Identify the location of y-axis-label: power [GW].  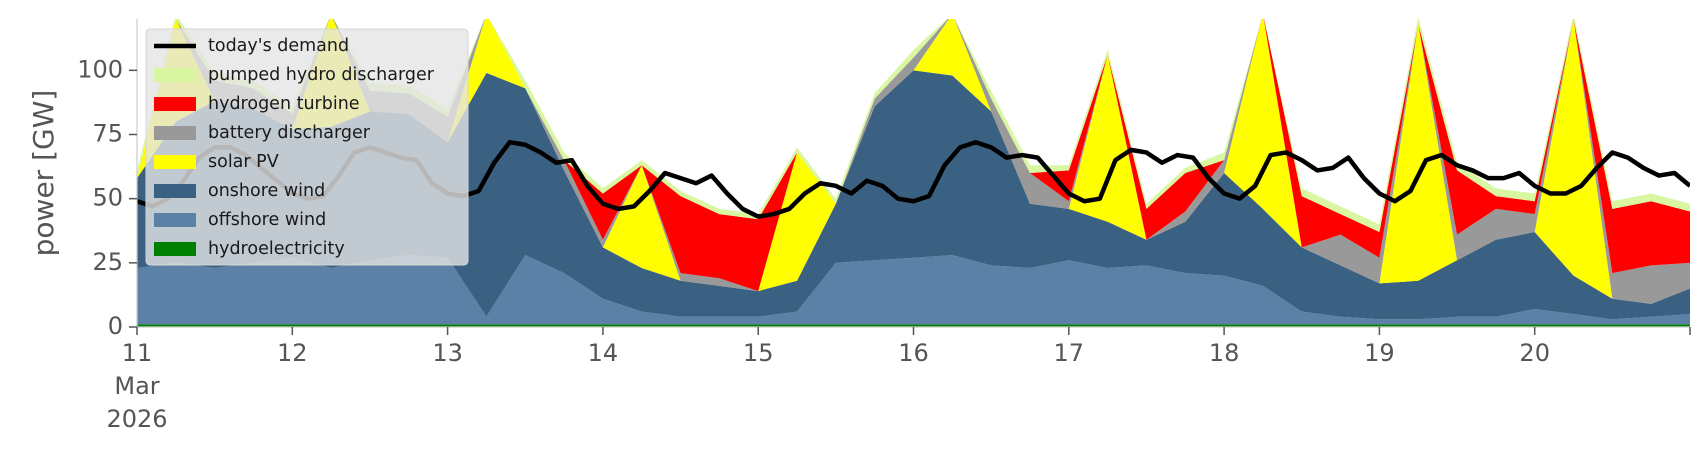
(43, 173).